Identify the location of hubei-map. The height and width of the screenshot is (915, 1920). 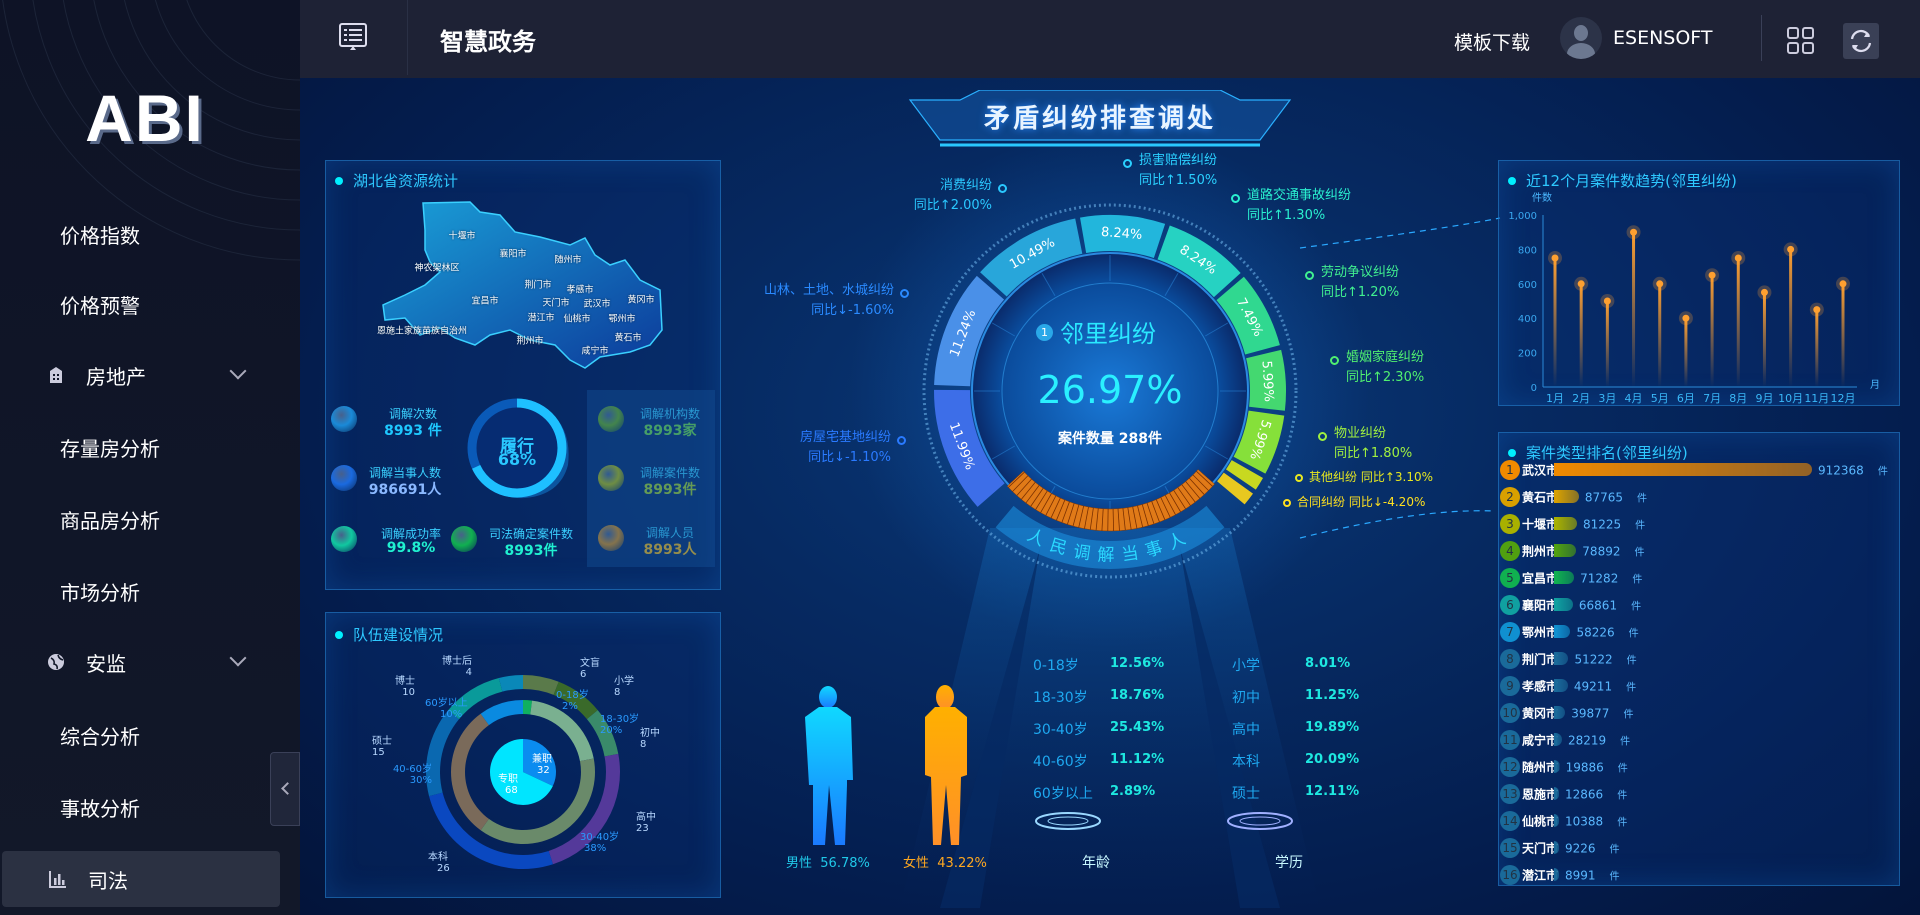
(525, 290).